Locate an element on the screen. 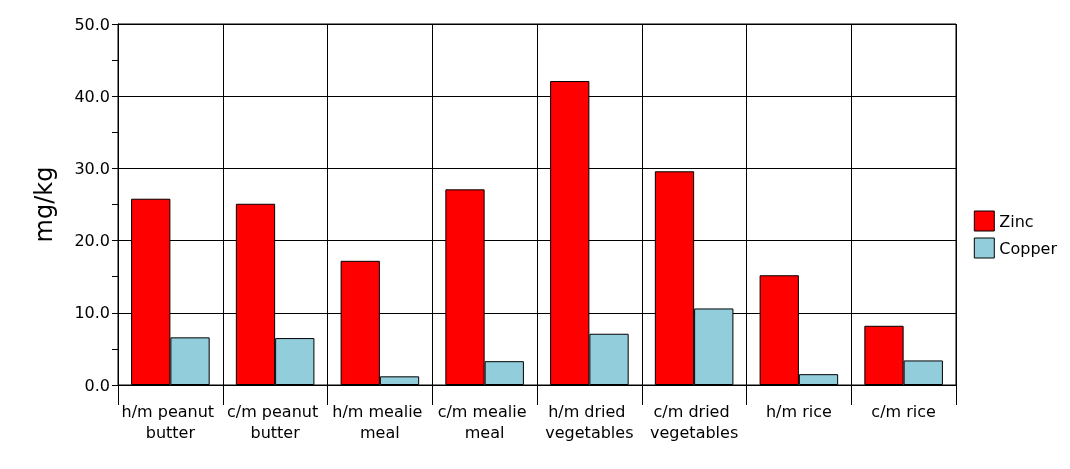  y-tick-label: 30.0 is located at coordinates (92, 168).